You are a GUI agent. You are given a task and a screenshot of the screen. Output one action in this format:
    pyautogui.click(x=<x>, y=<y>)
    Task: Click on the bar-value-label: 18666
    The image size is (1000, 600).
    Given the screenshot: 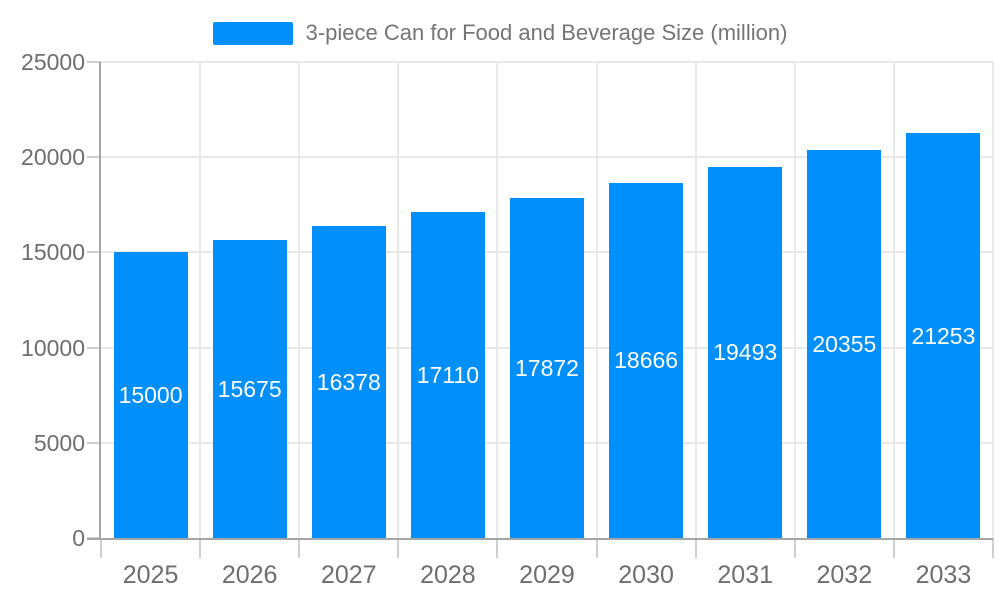 What is the action you would take?
    pyautogui.click(x=646, y=360)
    